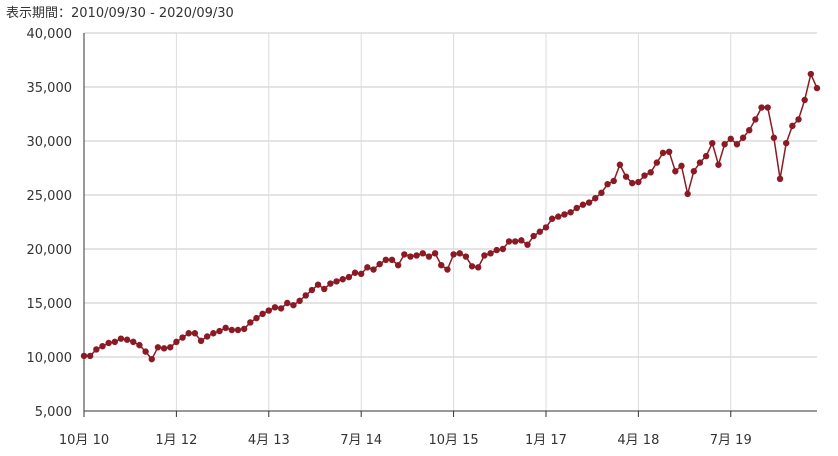 The image size is (838, 456). What do you see at coordinates (50, 34) in the screenshot?
I see `y-tick-label: 40,000` at bounding box center [50, 34].